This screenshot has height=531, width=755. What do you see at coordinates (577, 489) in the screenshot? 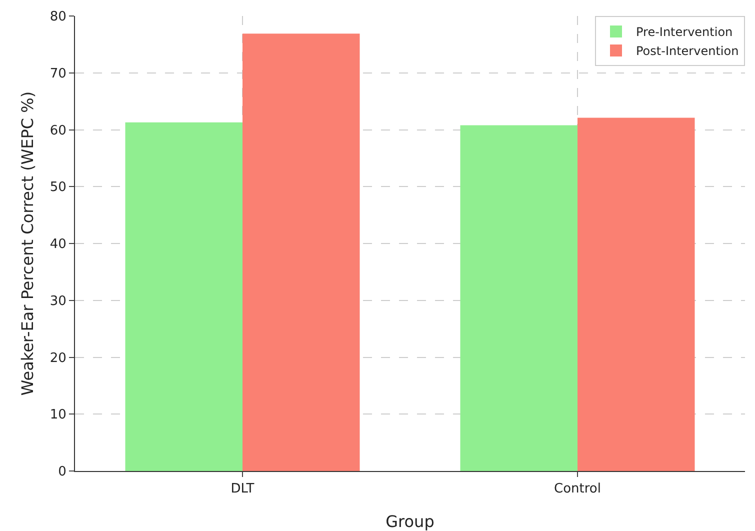
I see `x-tick-label: Control` at bounding box center [577, 489].